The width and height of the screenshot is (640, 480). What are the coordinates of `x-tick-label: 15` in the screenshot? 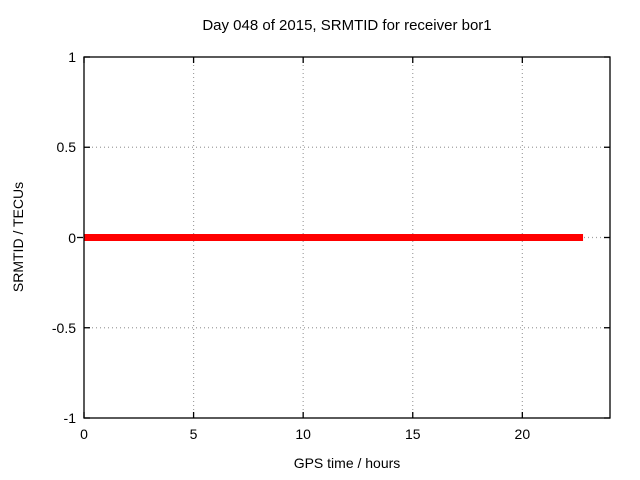 It's located at (412, 434).